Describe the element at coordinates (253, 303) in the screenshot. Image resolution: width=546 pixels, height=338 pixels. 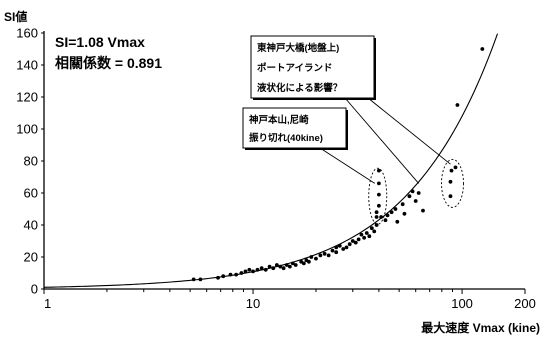
I see `x-tick-label-10: 10` at that location.